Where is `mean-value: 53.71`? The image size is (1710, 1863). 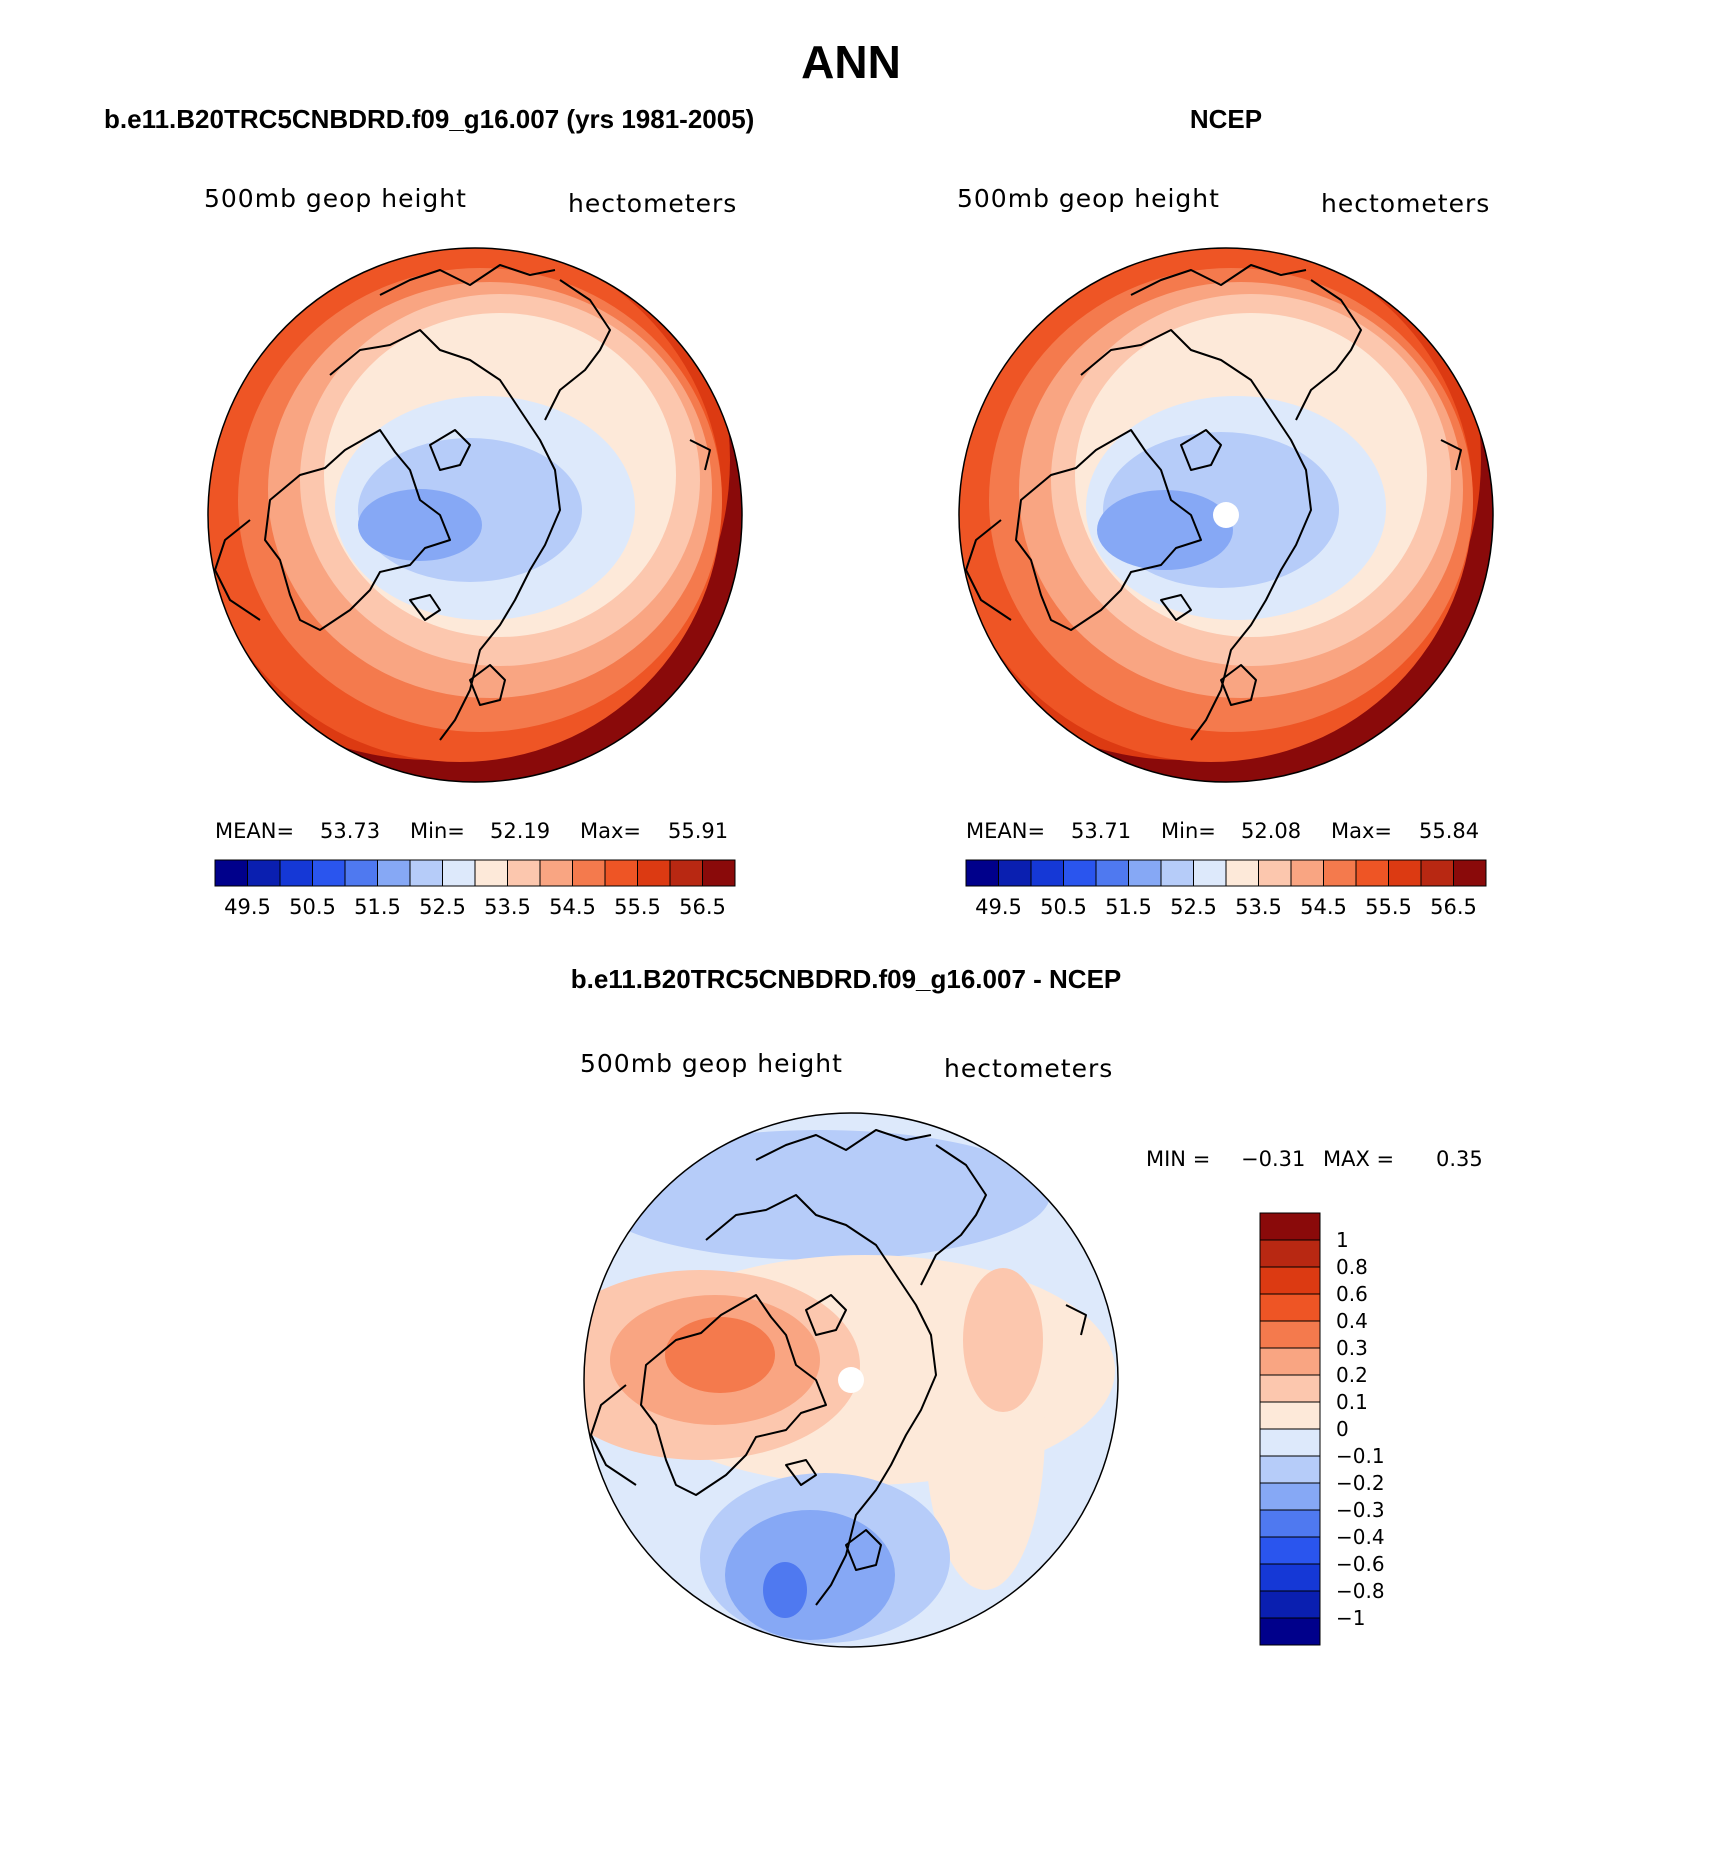
mean-value: 53.71 is located at coordinates (1101, 831).